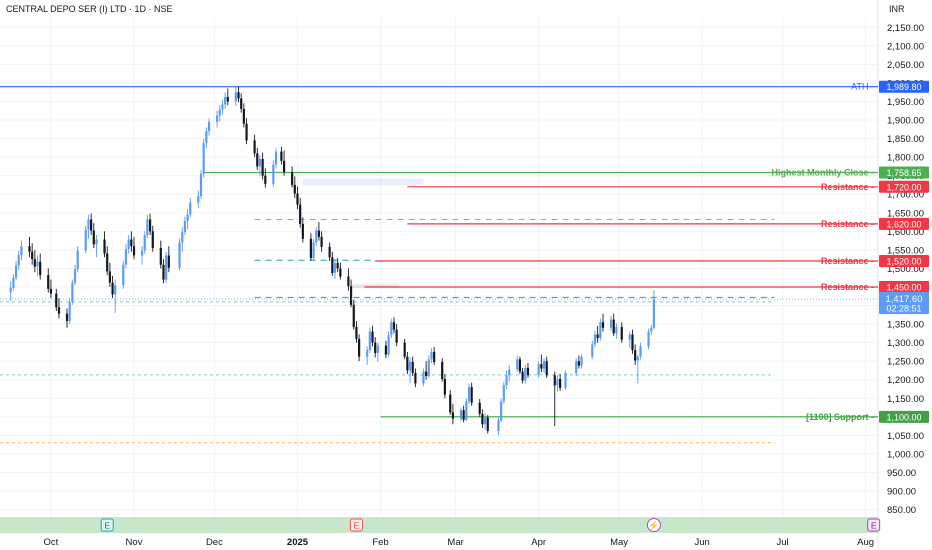 This screenshot has width=932, height=550. I want to click on y-tick-label: 1,200.00, so click(905, 380).